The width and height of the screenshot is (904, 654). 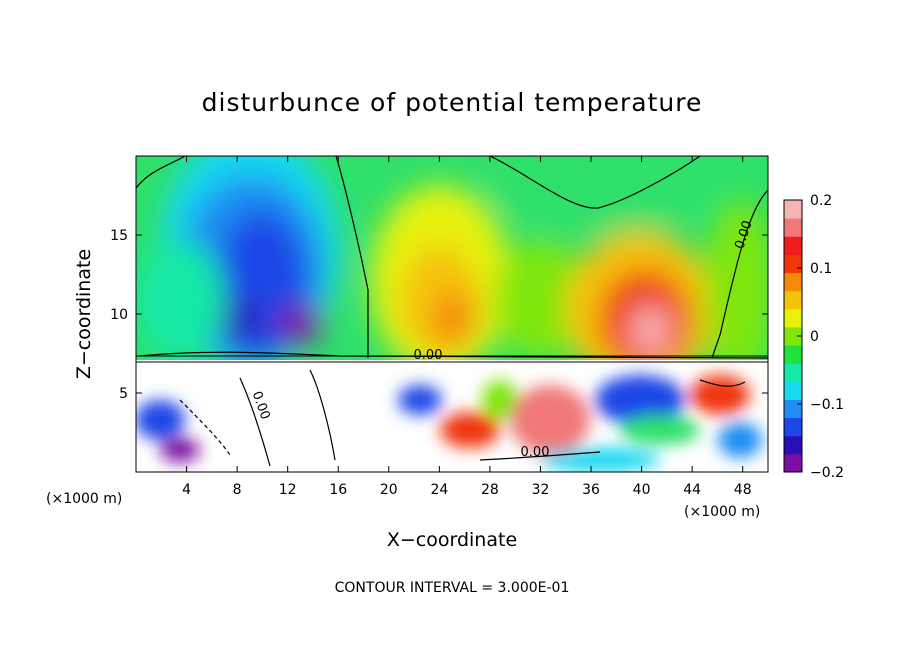 I want to click on x-tick-label: 48, so click(x=743, y=490).